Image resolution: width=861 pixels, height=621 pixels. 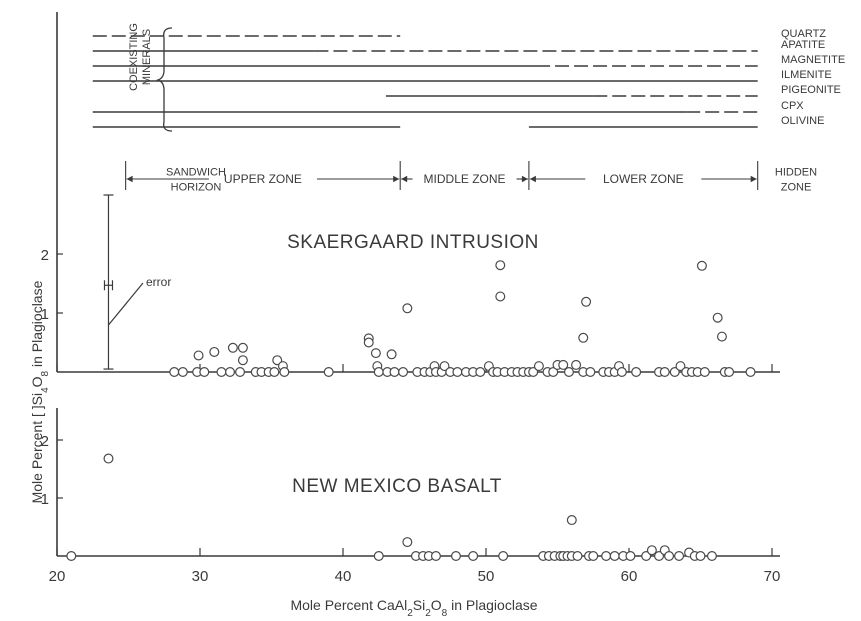 I want to click on x-tick-label: 40, so click(x=343, y=576).